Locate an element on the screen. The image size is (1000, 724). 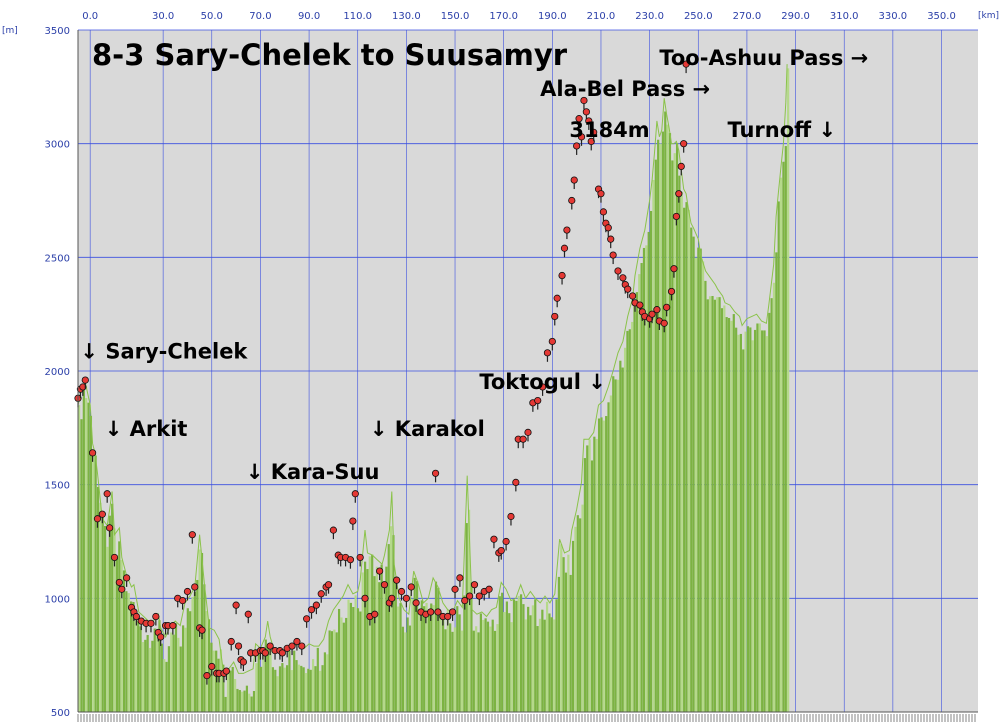
x-tick-label: 270.0 is located at coordinates (747, 16).